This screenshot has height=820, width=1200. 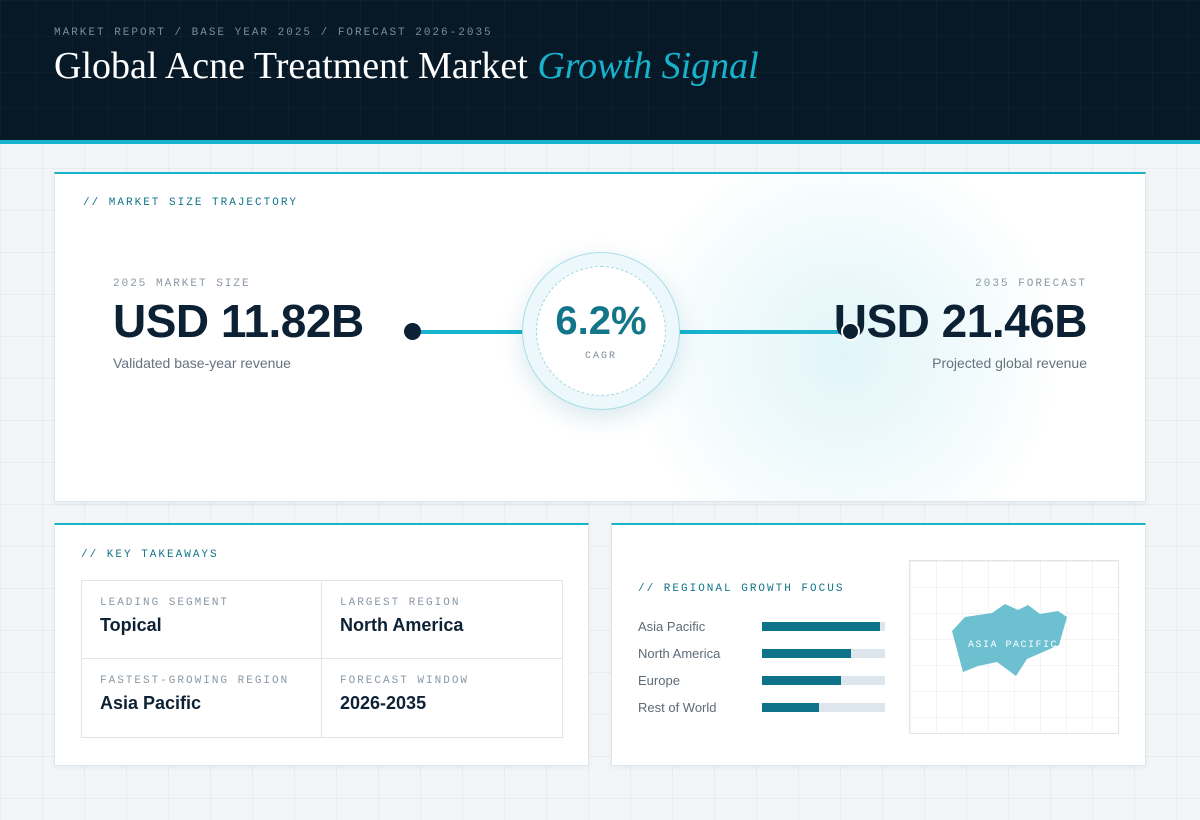 I want to click on cagr-badge: 6.2% CAGR, so click(x=601, y=331).